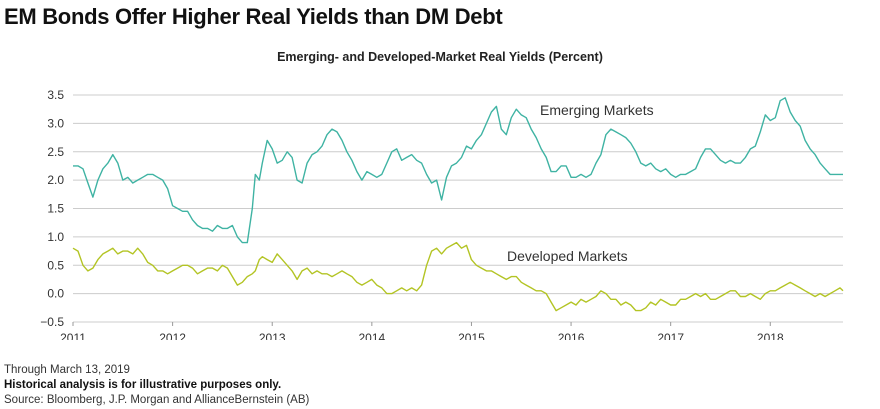 The width and height of the screenshot is (880, 409). Describe the element at coordinates (172, 335) in the screenshot. I see `x-tick-label: 2012` at that location.